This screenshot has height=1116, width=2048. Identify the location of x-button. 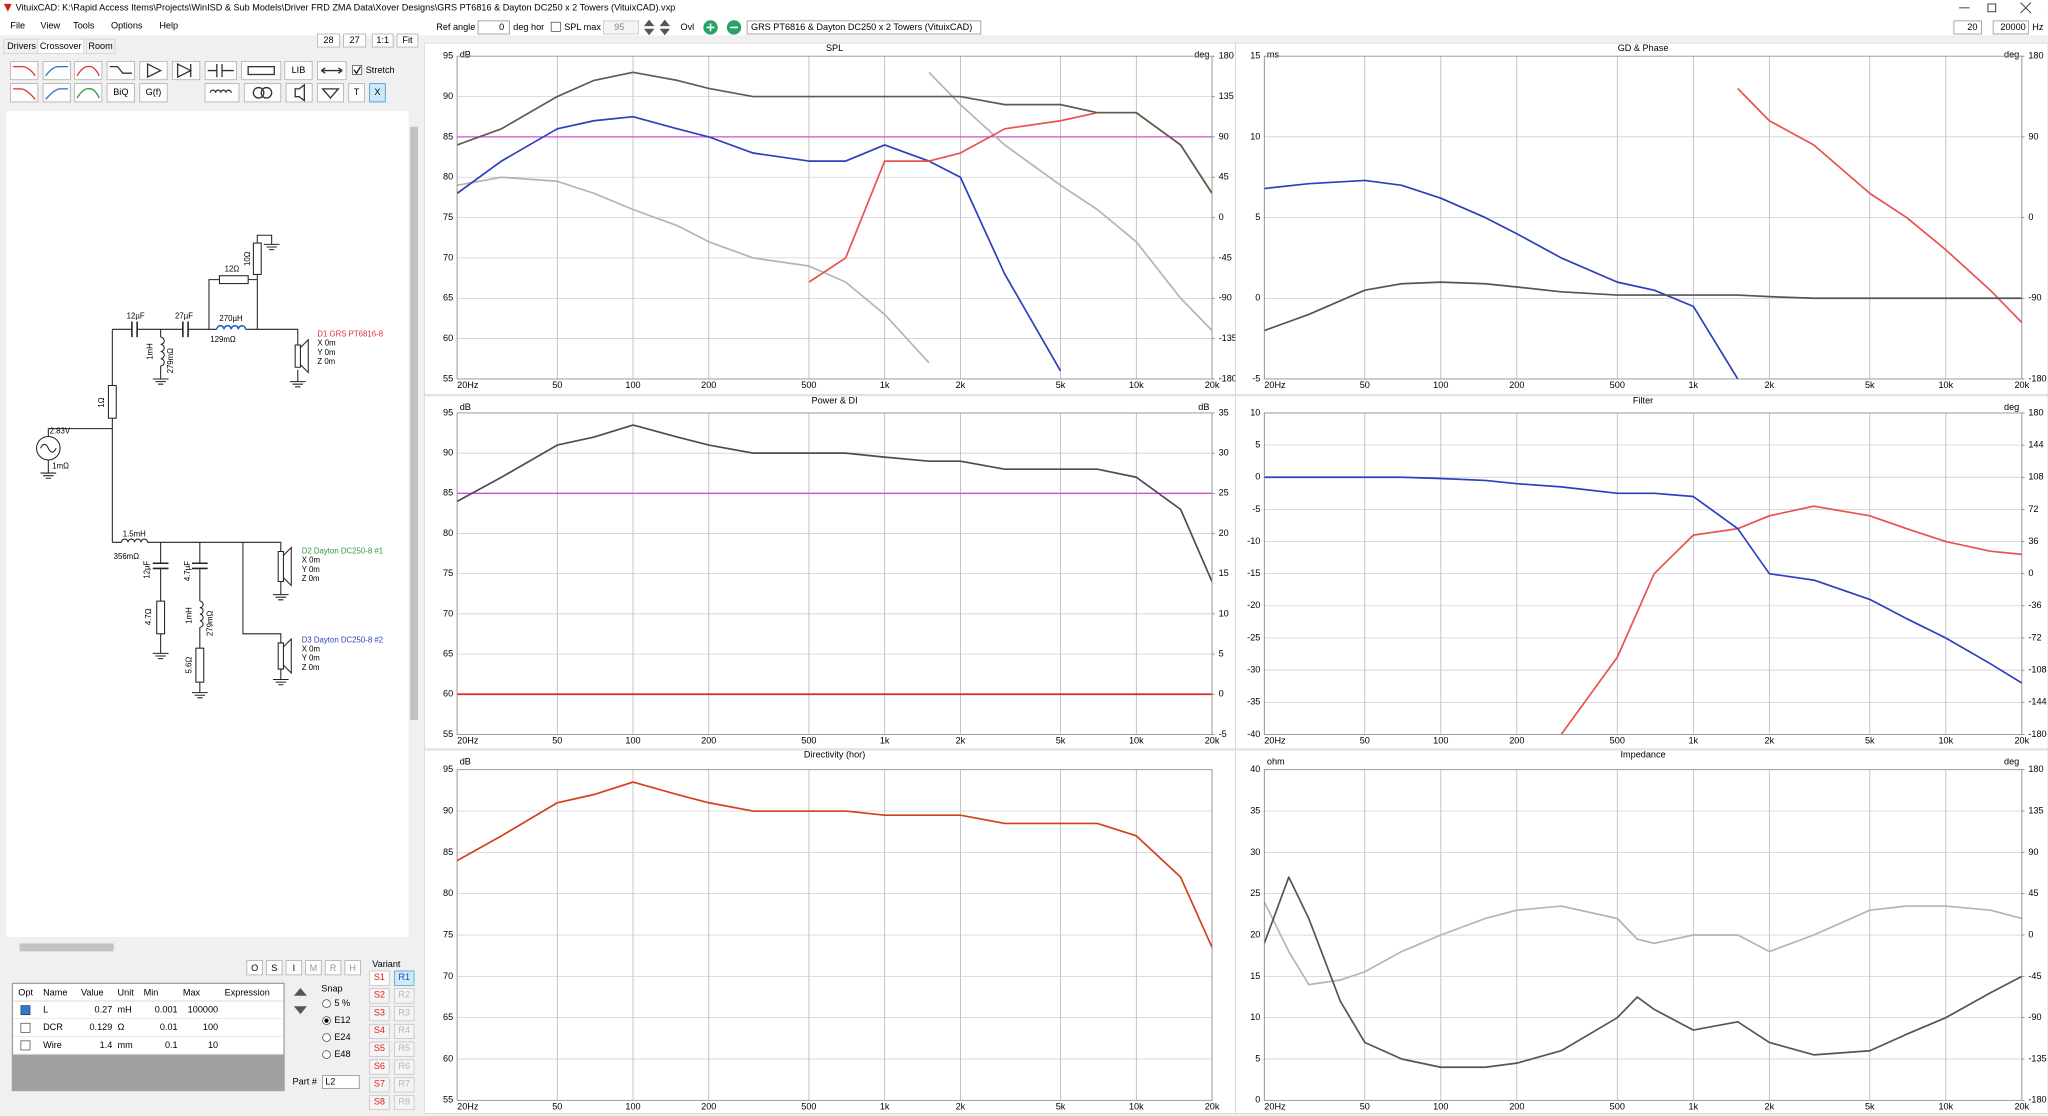
(377, 93).